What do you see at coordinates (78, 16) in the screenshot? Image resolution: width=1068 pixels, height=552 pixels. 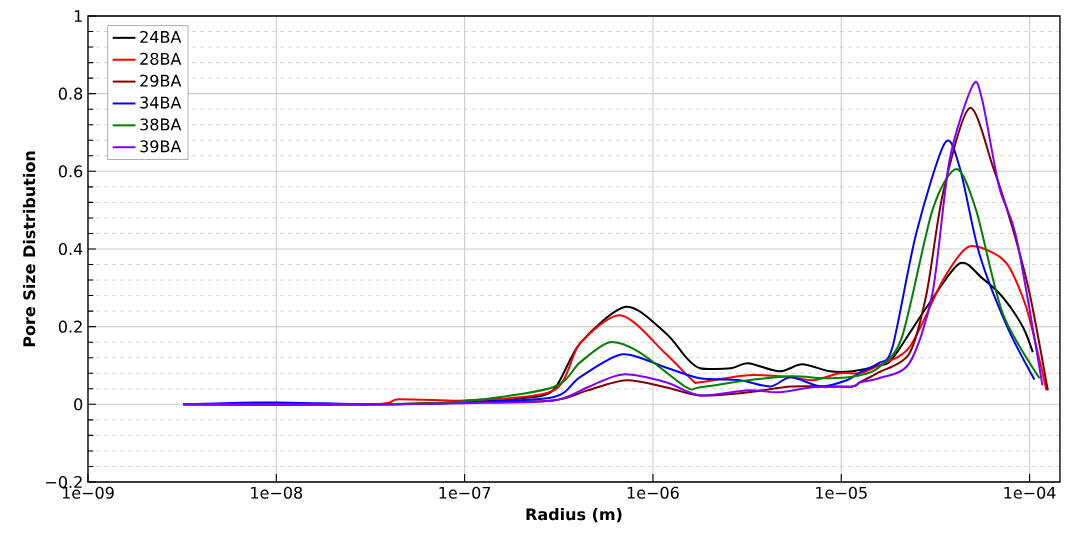 I see `y-tick-label: 1` at bounding box center [78, 16].